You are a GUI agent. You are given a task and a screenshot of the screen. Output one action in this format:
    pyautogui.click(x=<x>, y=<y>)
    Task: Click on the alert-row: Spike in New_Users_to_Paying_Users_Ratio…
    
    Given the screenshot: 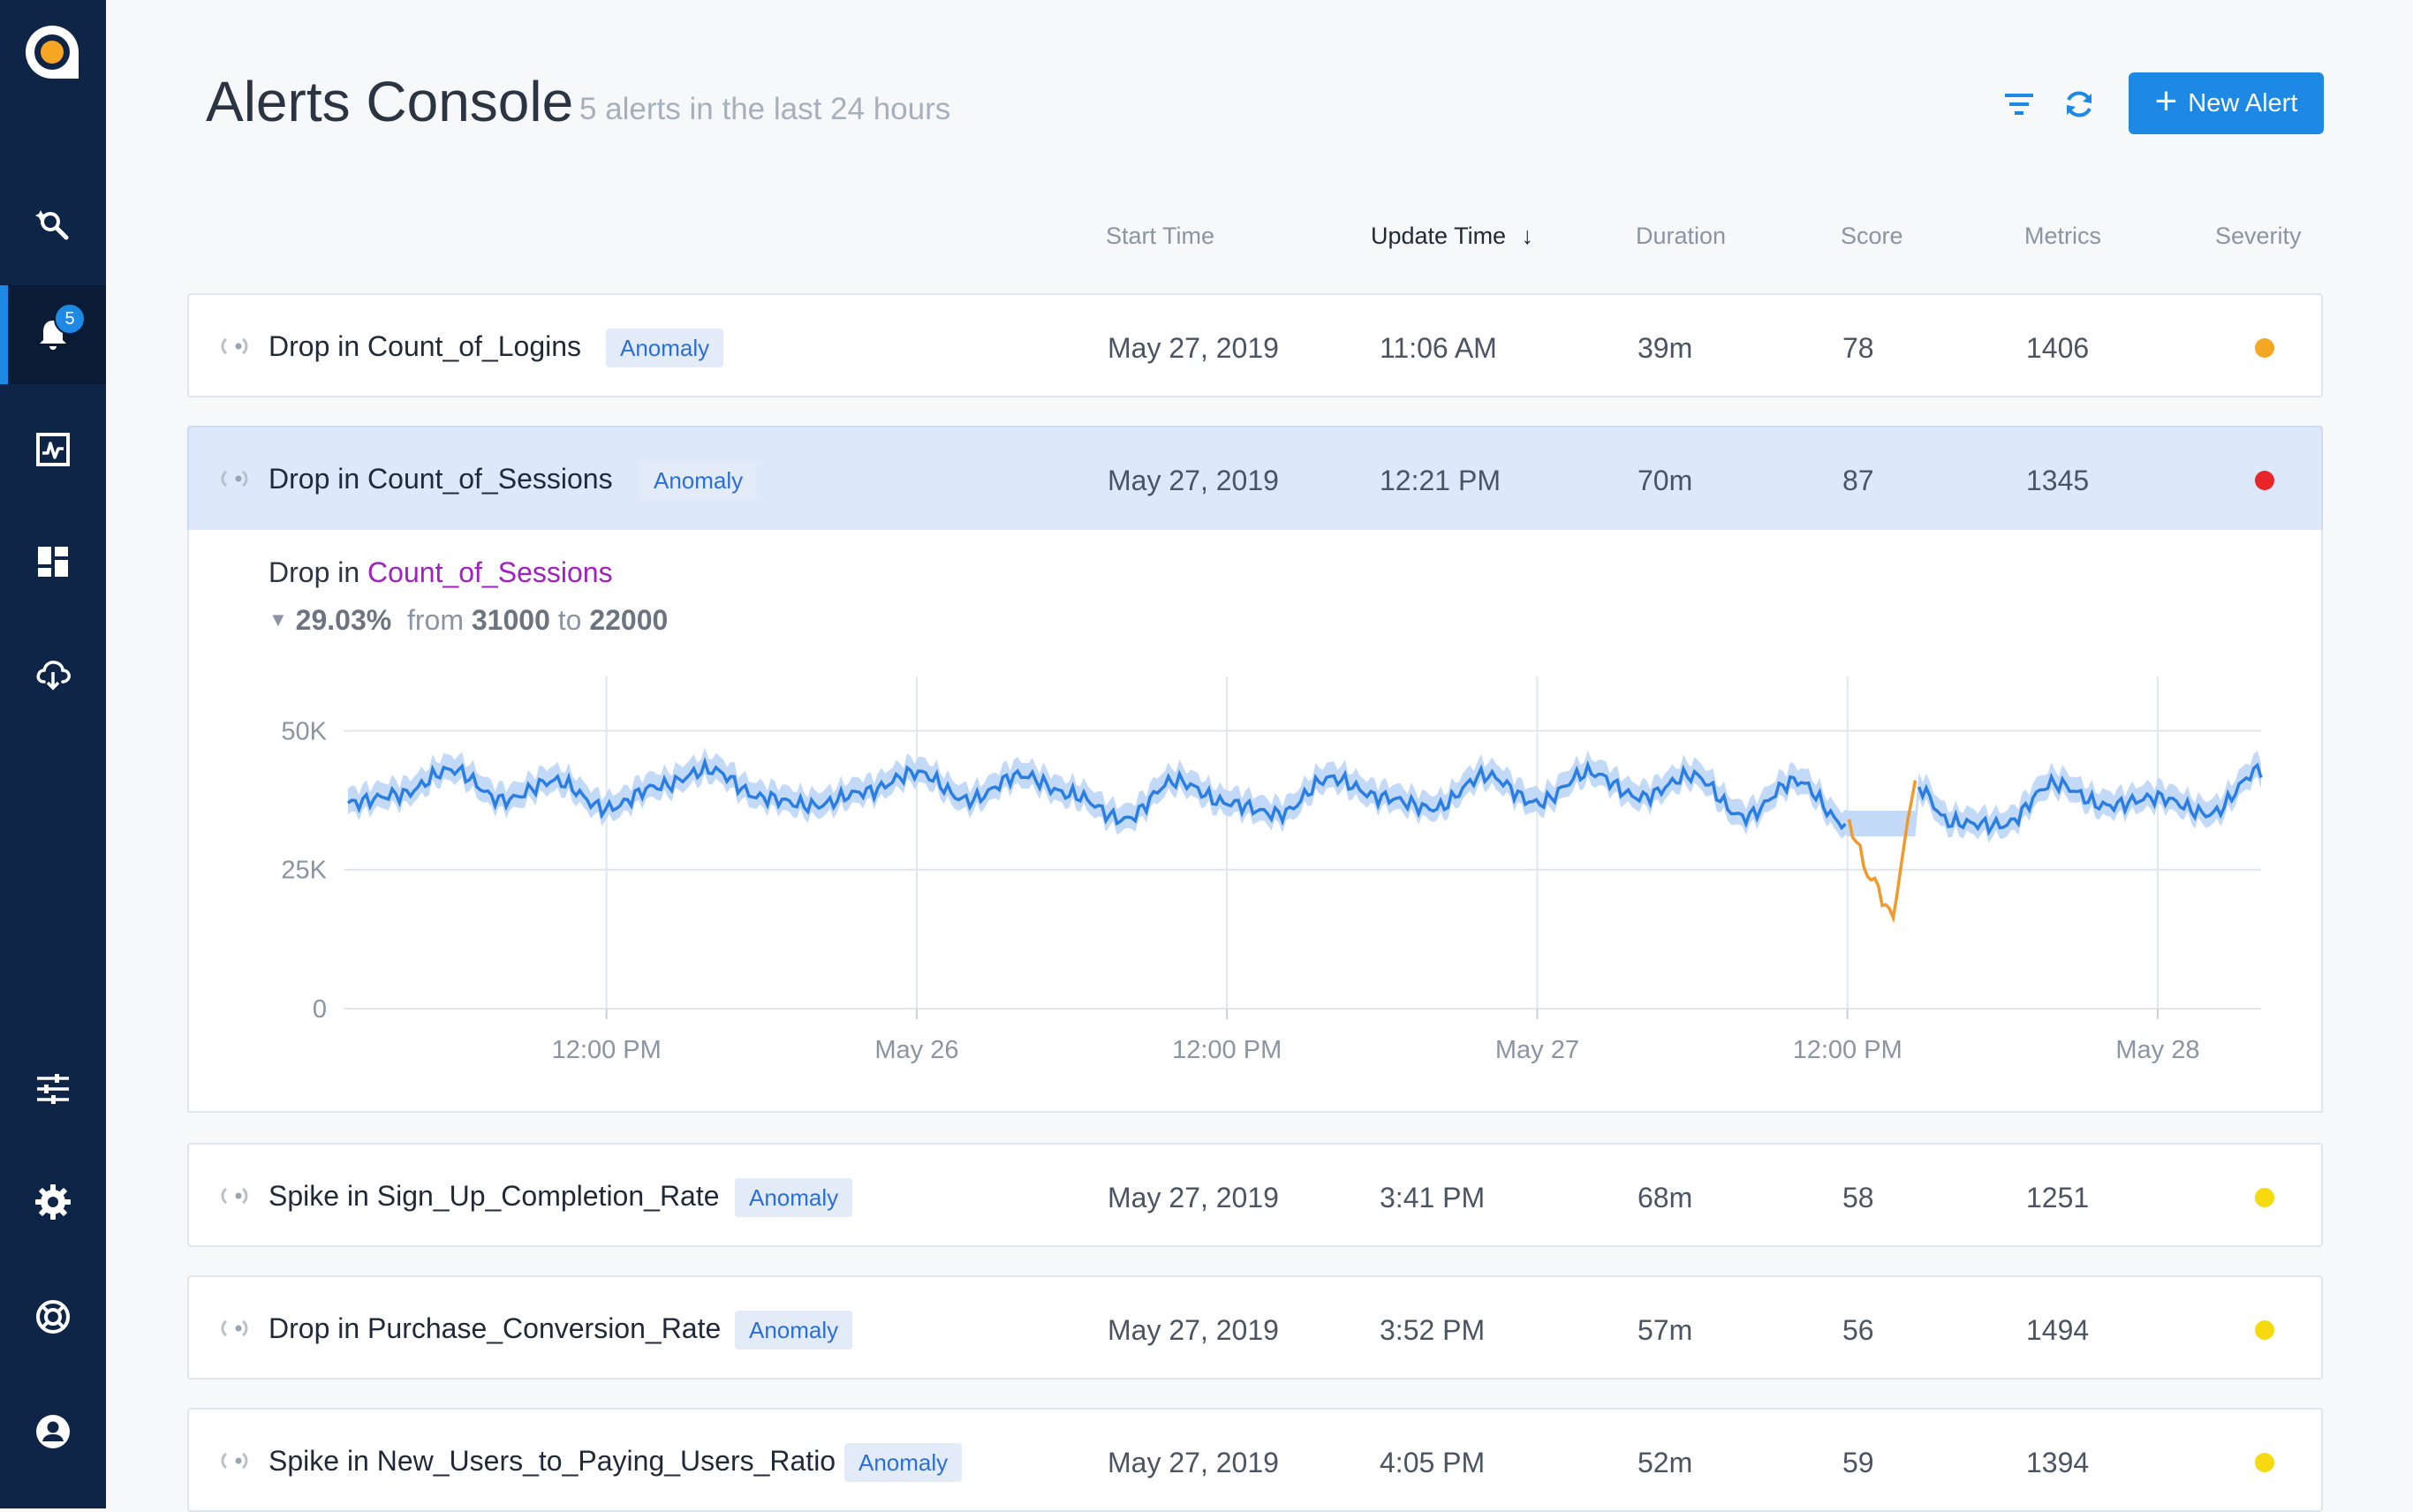 What is the action you would take?
    pyautogui.click(x=1255, y=1460)
    